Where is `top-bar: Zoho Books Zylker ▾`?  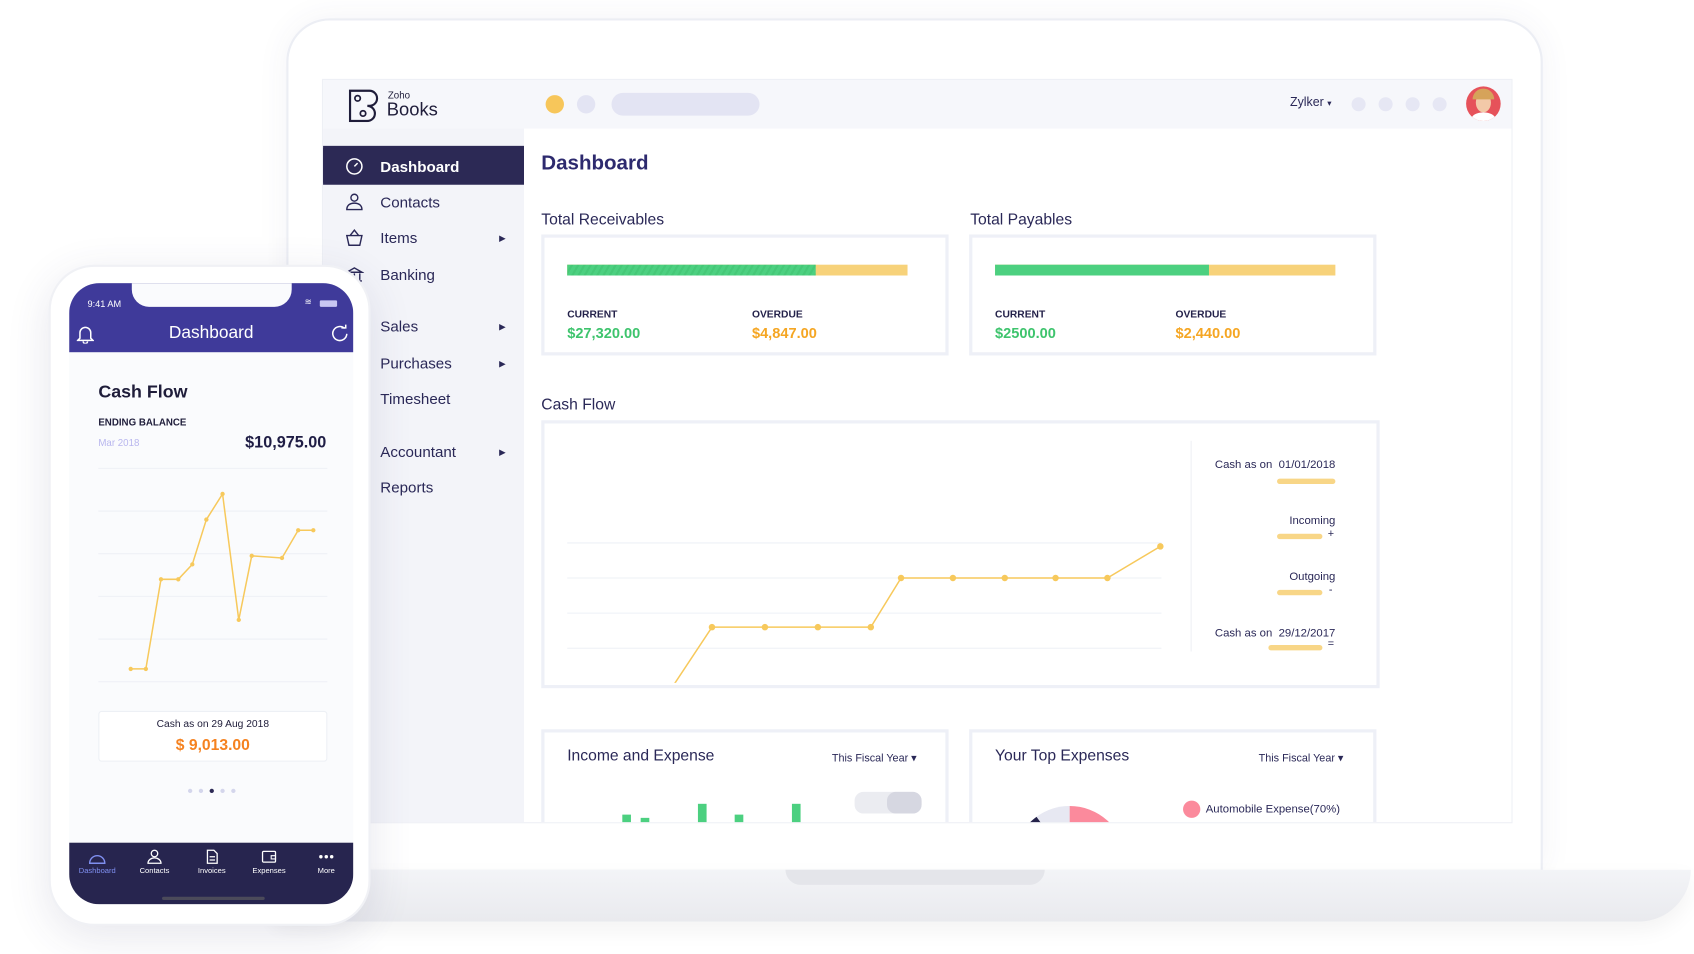
top-bar: Zoho Books Zylker ▾ is located at coordinates (917, 104).